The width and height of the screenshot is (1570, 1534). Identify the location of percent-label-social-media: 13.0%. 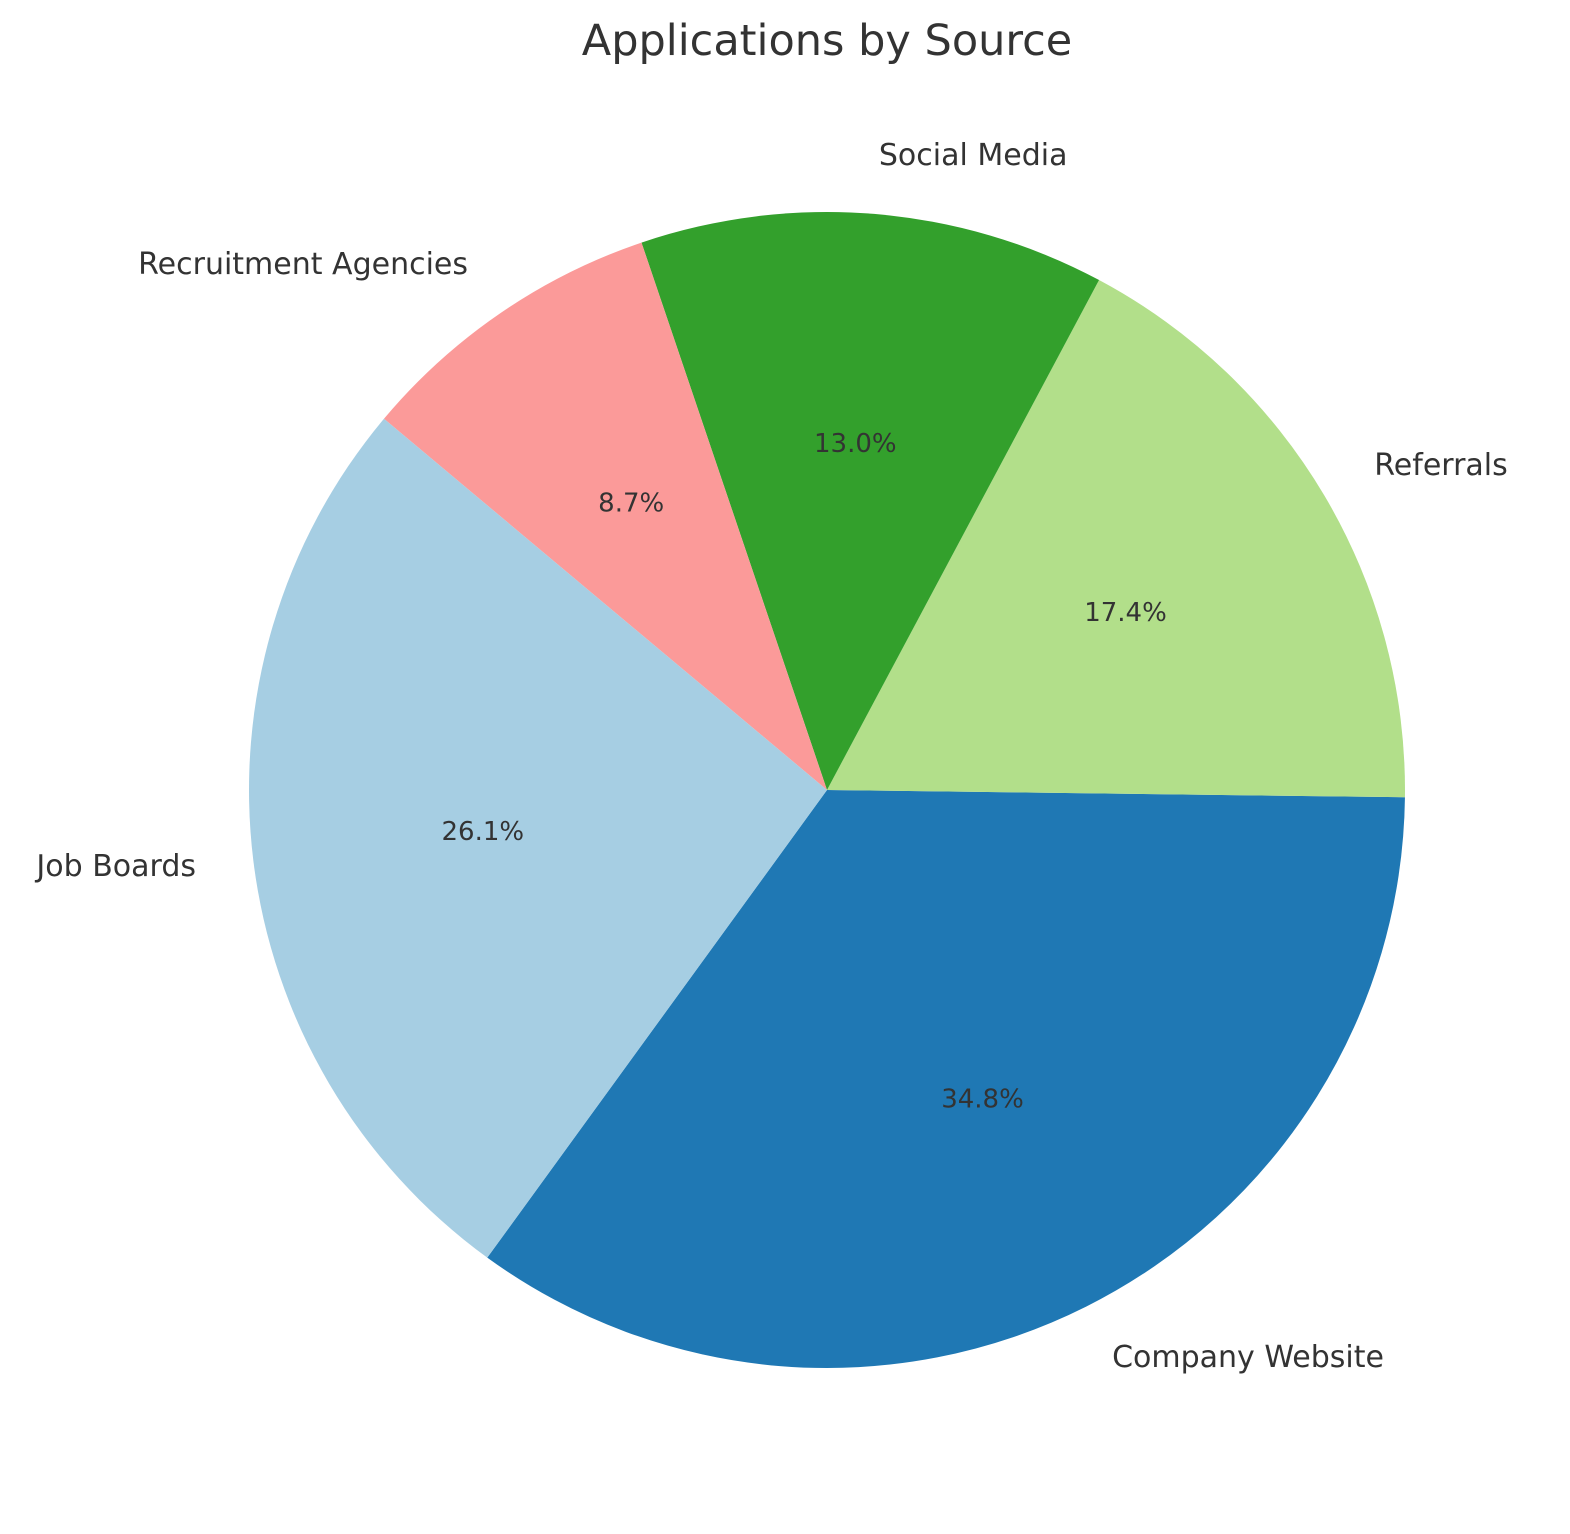
(855, 444).